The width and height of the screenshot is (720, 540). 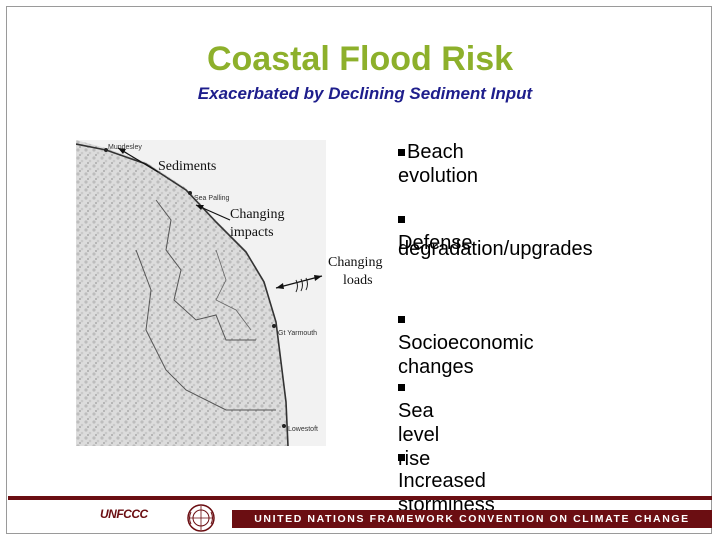 I want to click on bullet-text: Beach evolution, so click(x=438, y=164).